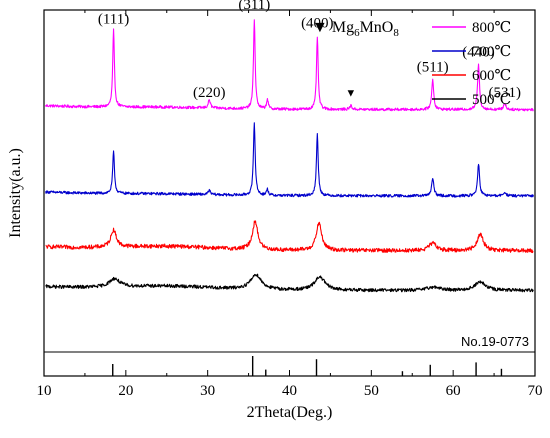 The height and width of the screenshot is (438, 550). What do you see at coordinates (125, 391) in the screenshot?
I see `x-tick-label-1: 20` at bounding box center [125, 391].